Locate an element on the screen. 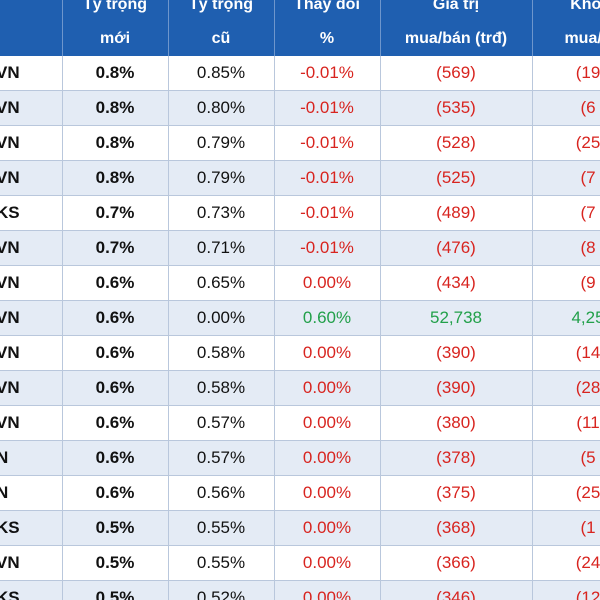  header-row-2: mới cũ % mua/bán (trđ) mua/b is located at coordinates (300, 39).